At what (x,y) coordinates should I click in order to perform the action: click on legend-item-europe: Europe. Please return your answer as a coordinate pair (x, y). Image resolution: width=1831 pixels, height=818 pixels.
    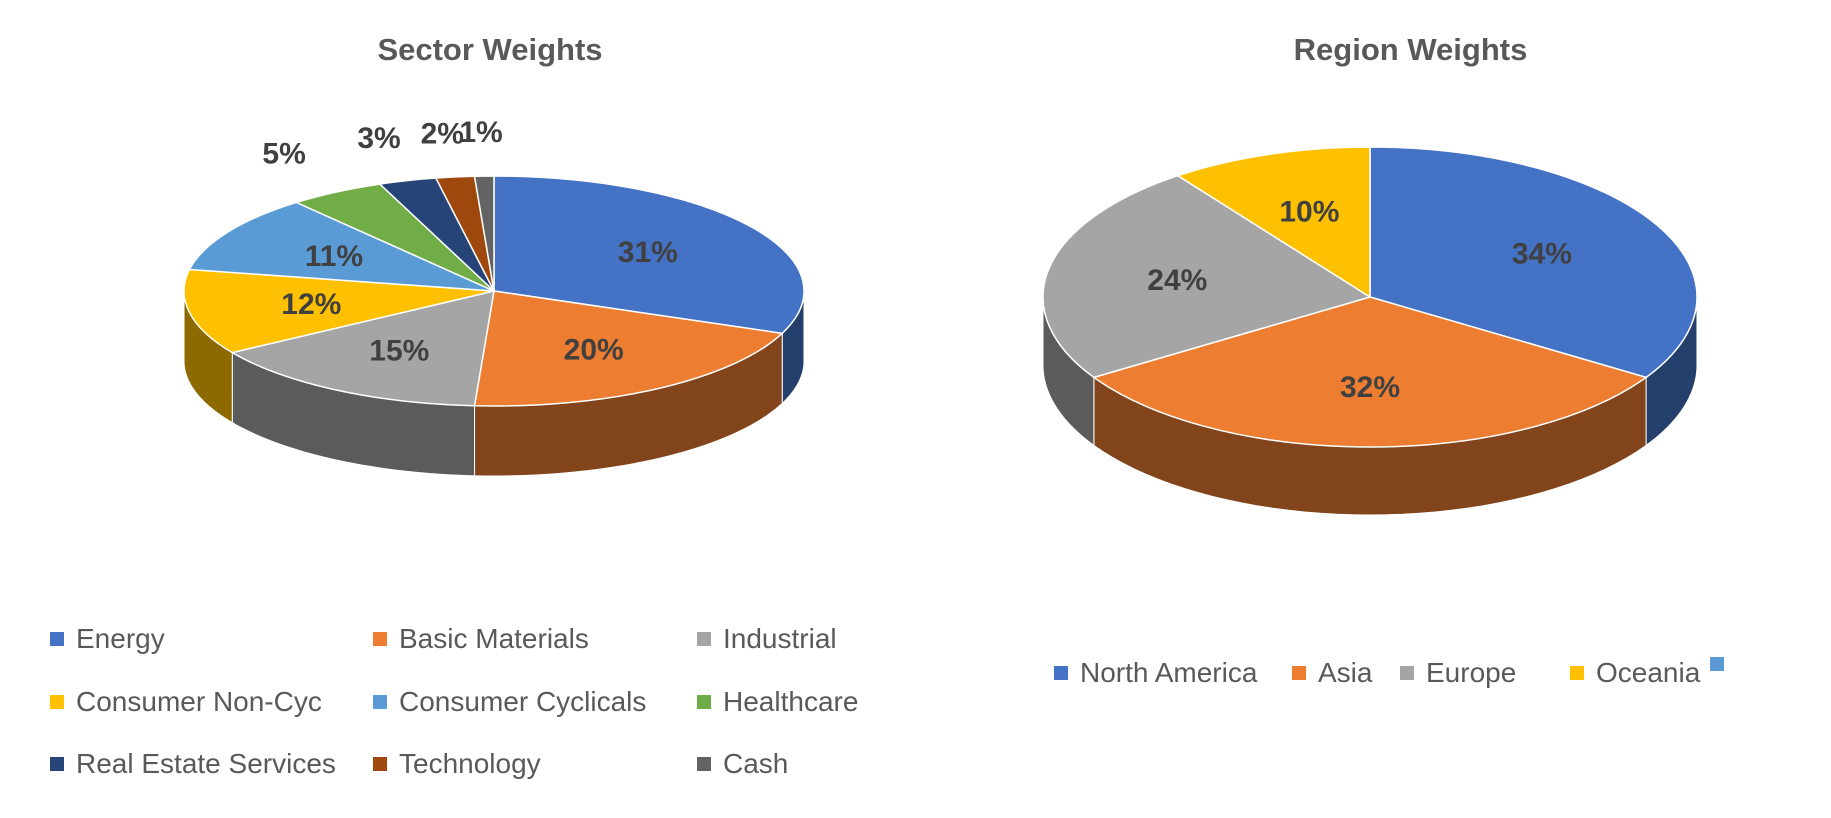
    Looking at the image, I should click on (1458, 673).